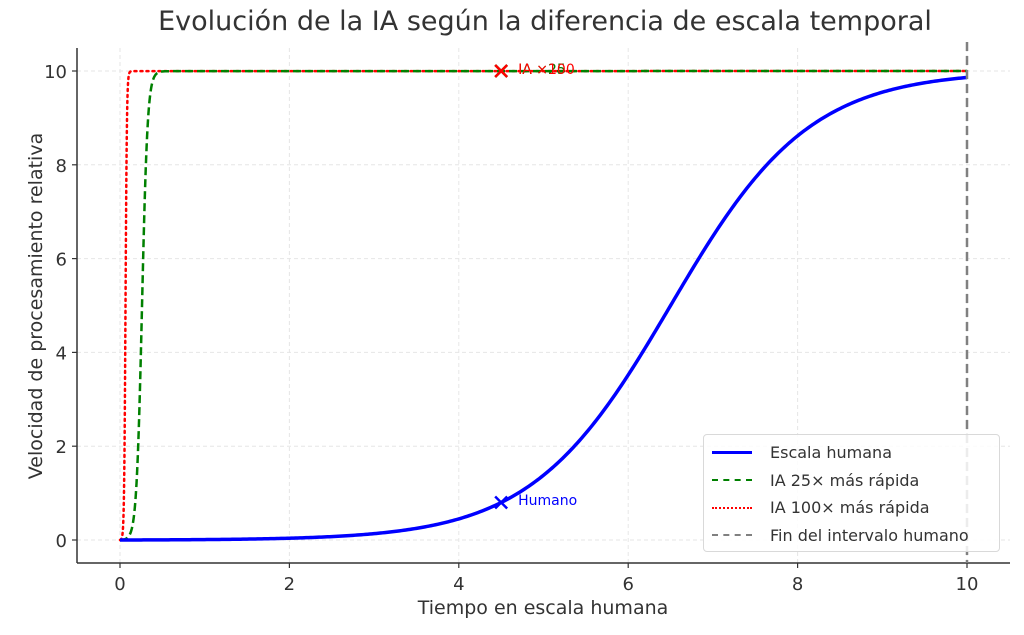  Describe the element at coordinates (61, 166) in the screenshot. I see `y-tick-label: 8` at that location.